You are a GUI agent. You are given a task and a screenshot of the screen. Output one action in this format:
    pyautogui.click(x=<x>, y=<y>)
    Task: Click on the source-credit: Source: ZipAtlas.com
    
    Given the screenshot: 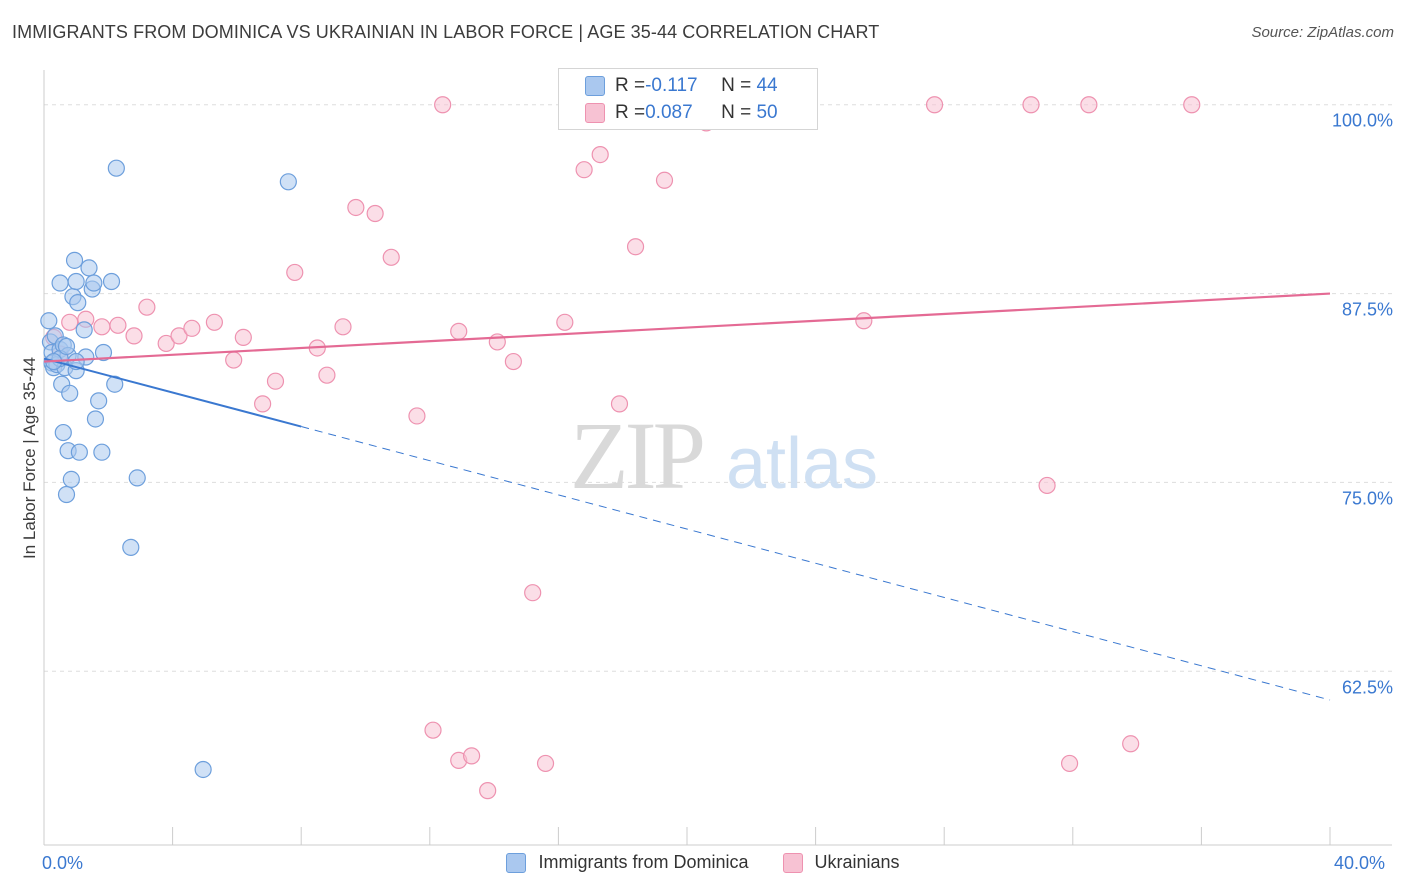 What is the action you would take?
    pyautogui.click(x=1322, y=32)
    